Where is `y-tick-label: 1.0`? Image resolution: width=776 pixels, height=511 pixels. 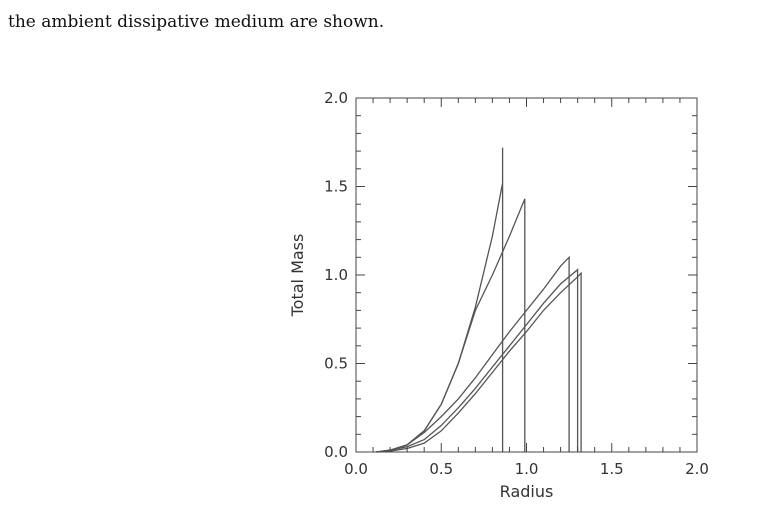
y-tick-label: 1.0 is located at coordinates (336, 275).